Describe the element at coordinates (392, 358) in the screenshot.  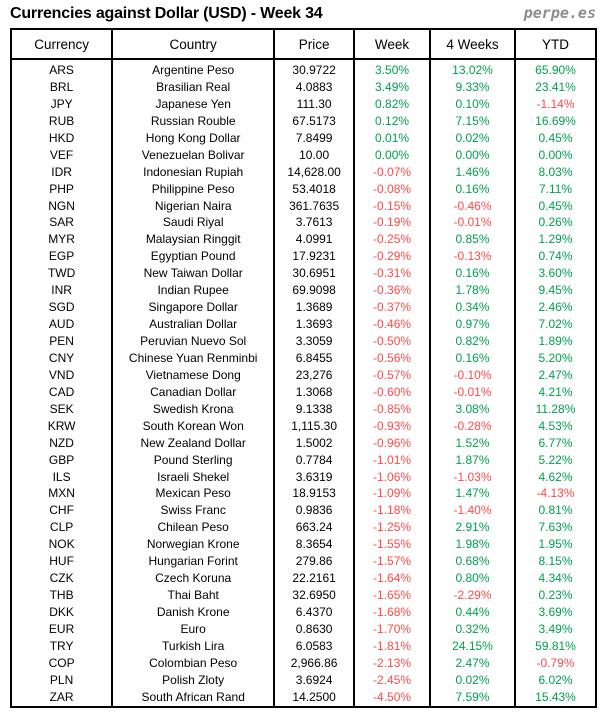
I see `cell-week: -0.56%` at that location.